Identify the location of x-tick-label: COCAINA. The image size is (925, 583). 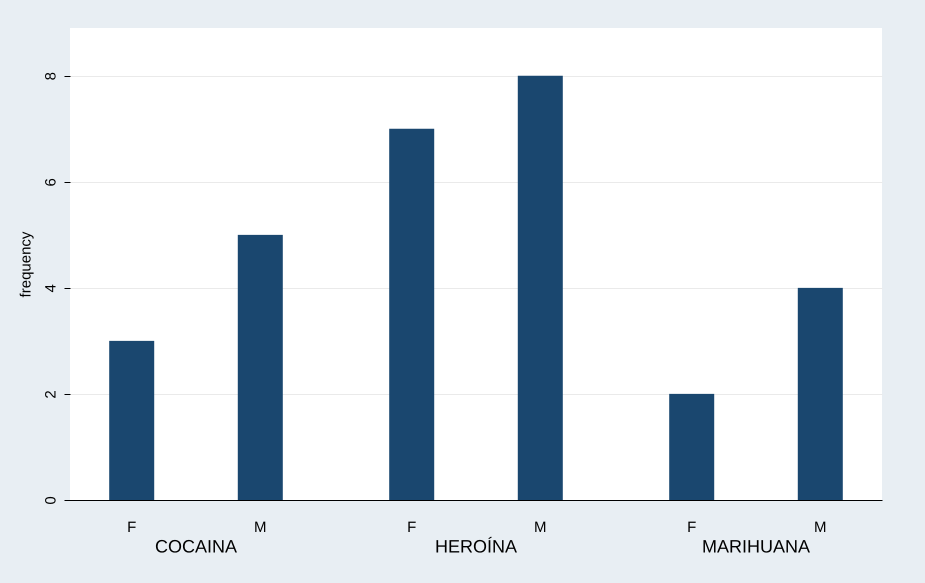
(196, 546).